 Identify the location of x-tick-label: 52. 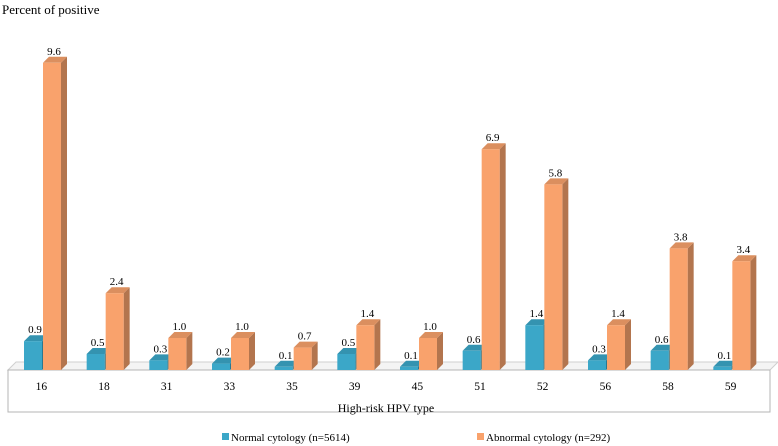
(543, 387).